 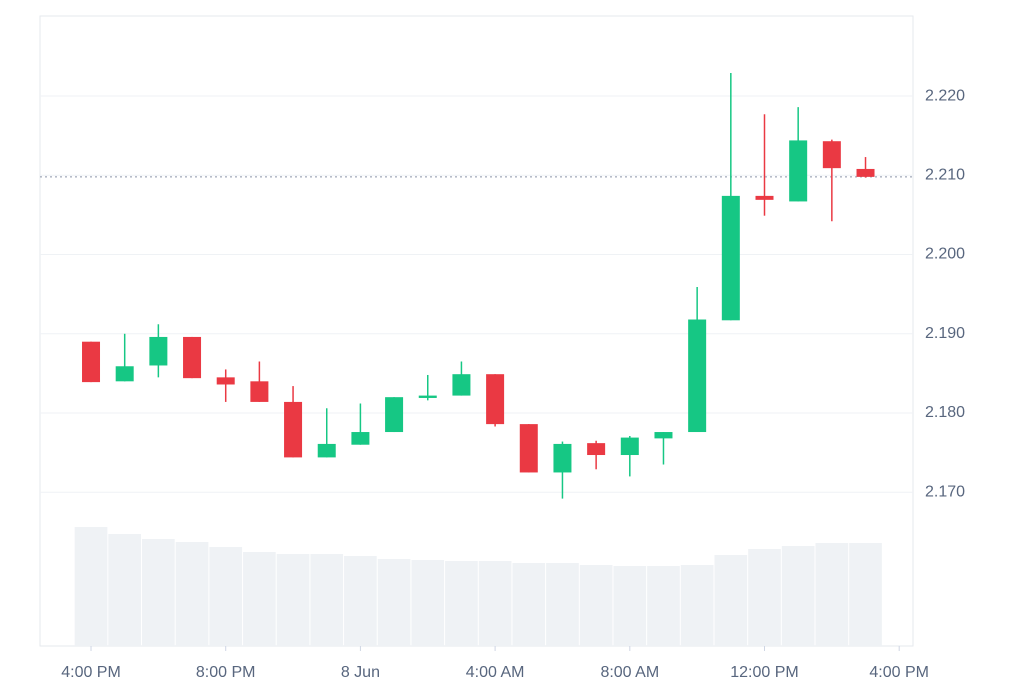 I want to click on x-tick-label: 4:00 AM, so click(x=495, y=672).